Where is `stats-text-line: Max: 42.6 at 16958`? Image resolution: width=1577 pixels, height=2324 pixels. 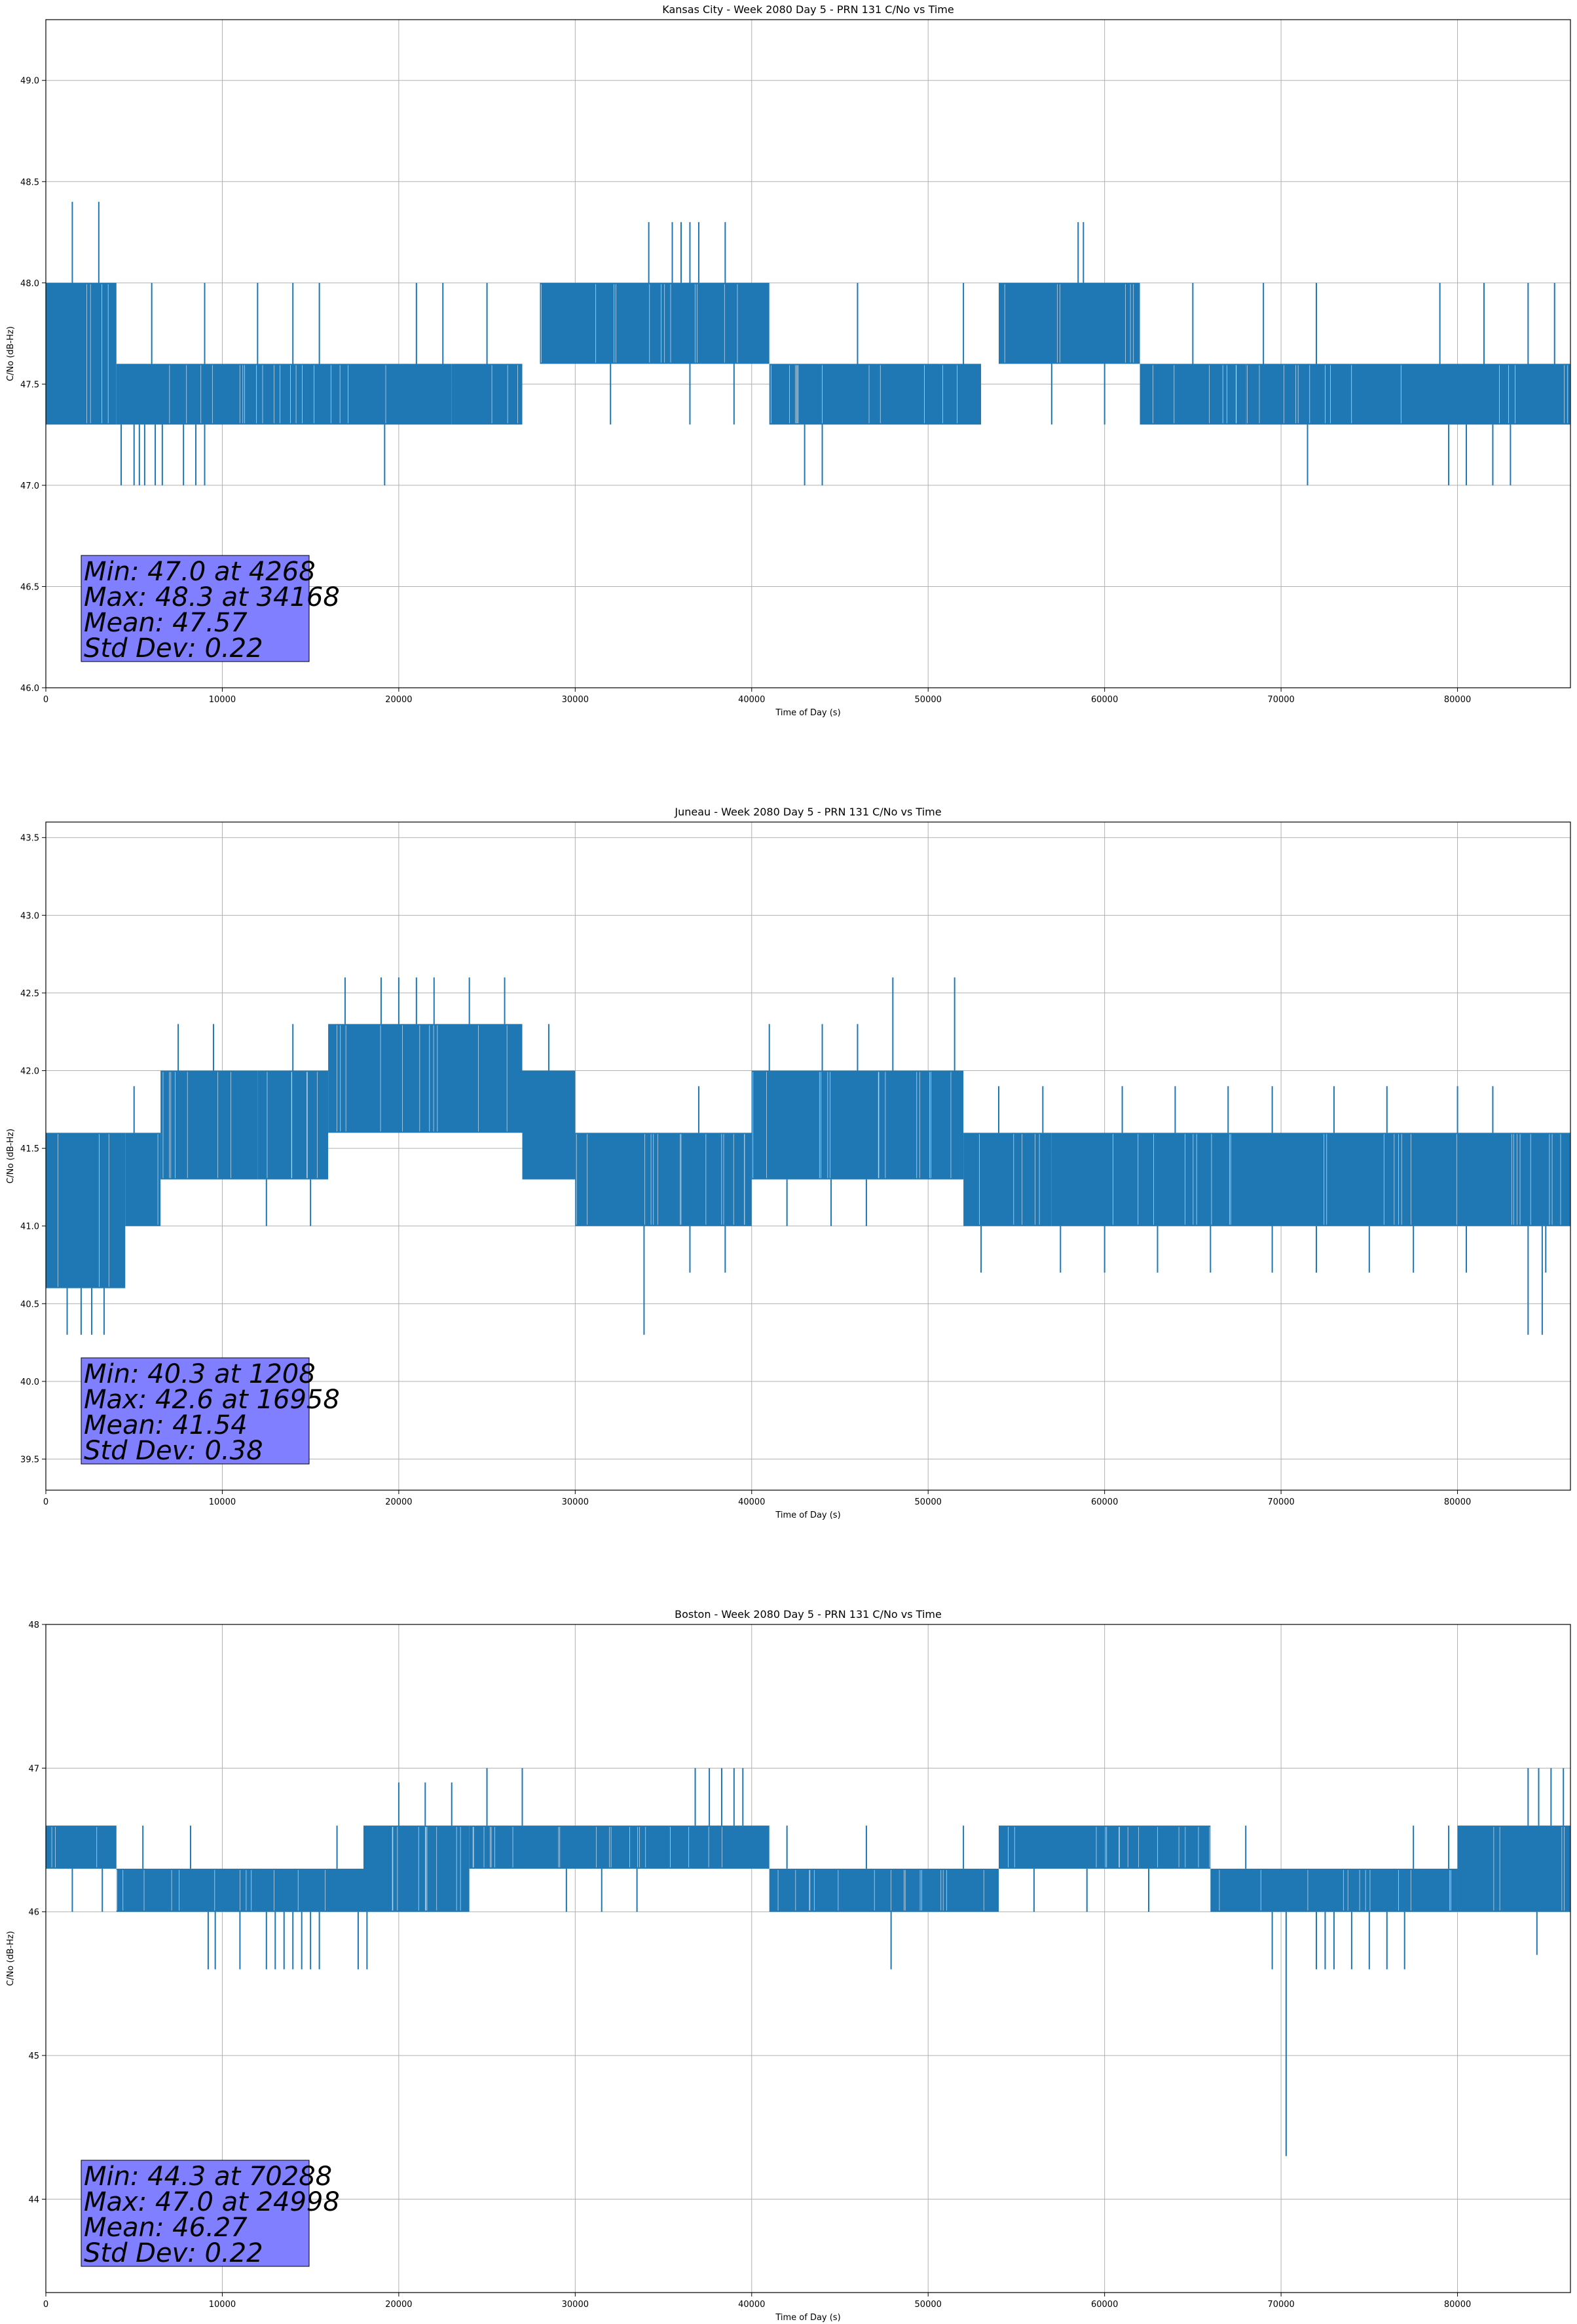 stats-text-line: Max: 42.6 at 16958 is located at coordinates (212, 1400).